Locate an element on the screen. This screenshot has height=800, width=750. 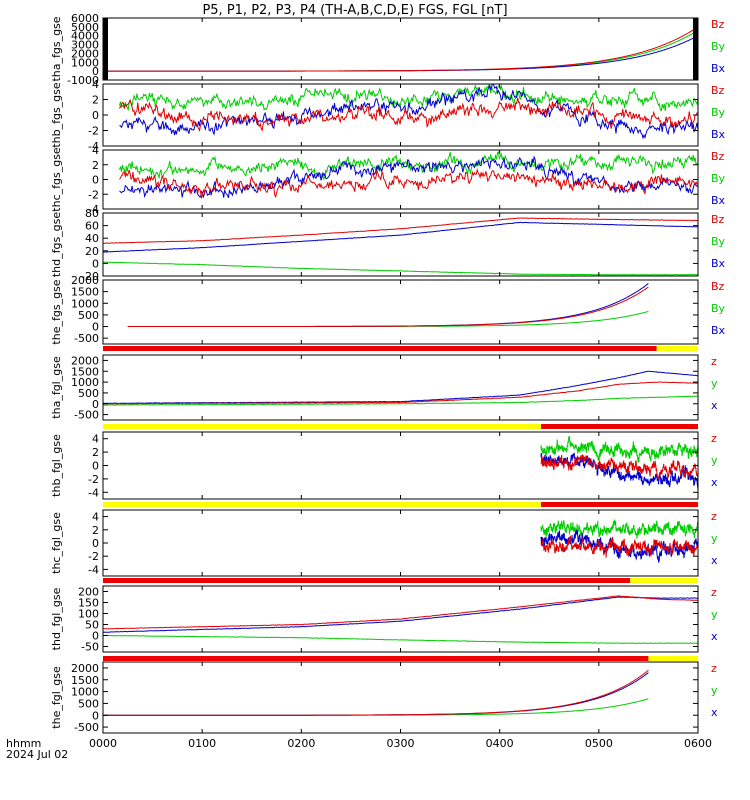
y-axis-label: the_fgl_gse is located at coordinates (56, 697).